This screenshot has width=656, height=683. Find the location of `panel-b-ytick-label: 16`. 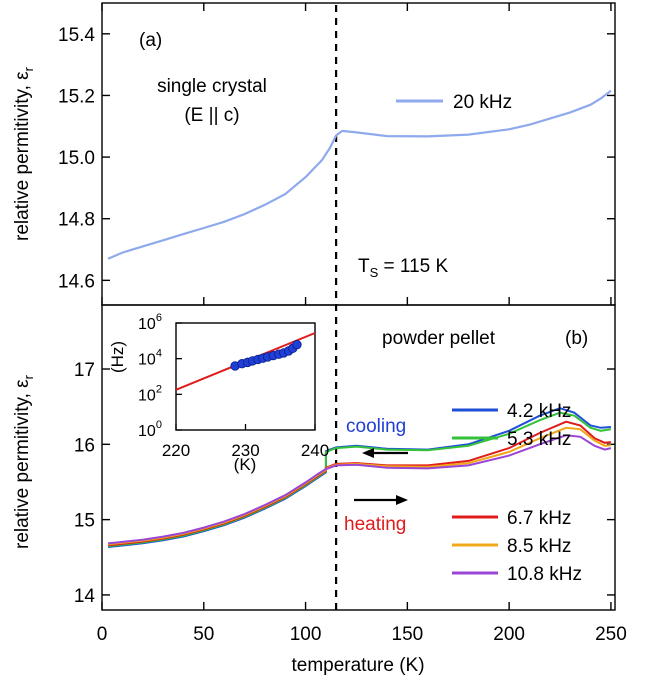

panel-b-ytick-label: 16 is located at coordinates (84, 445).